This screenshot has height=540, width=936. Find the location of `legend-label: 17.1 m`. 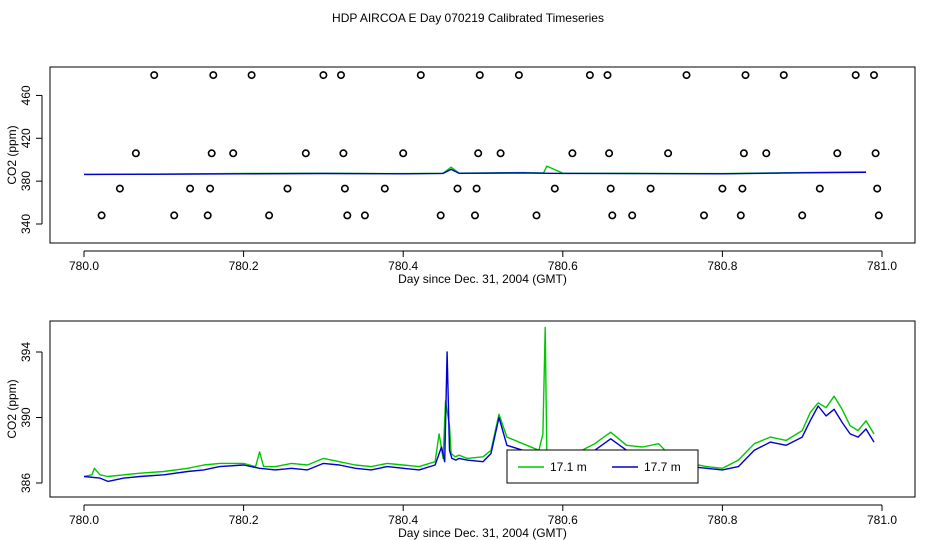

legend-label: 17.1 m is located at coordinates (568, 467).